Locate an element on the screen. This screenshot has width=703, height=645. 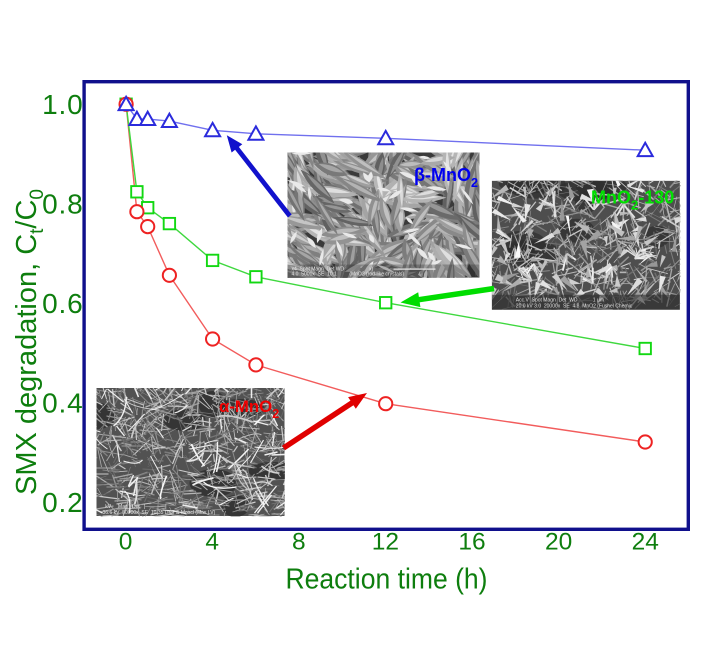
svg-text: 16 is located at coordinates (471, 542).